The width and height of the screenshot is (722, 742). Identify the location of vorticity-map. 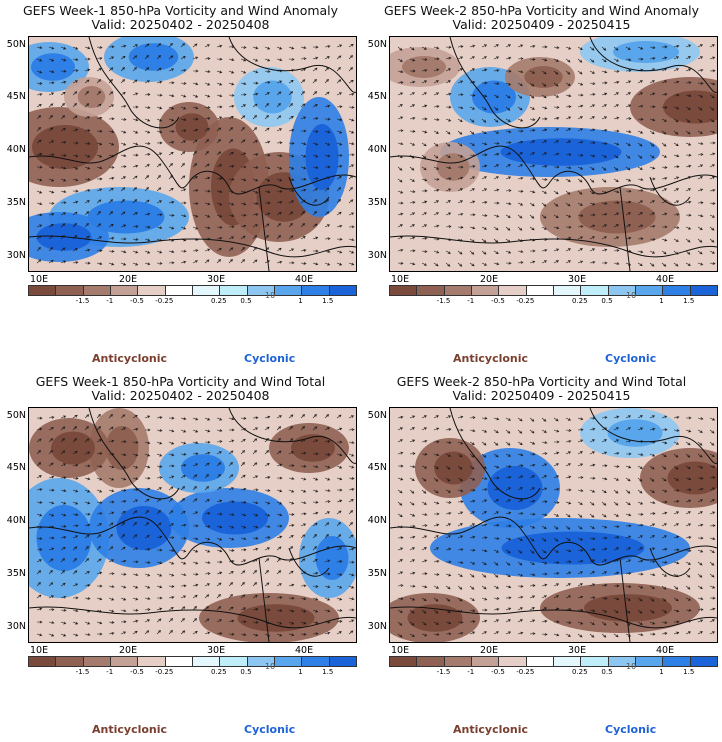
(553, 525).